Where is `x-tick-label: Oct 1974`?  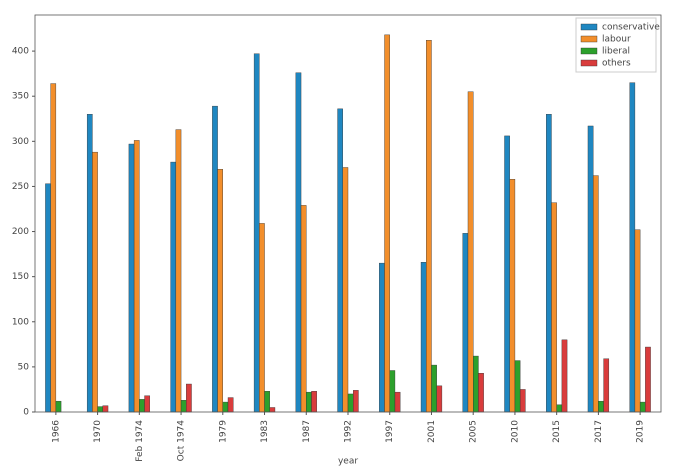
x-tick-label: Oct 1974 is located at coordinates (182, 441).